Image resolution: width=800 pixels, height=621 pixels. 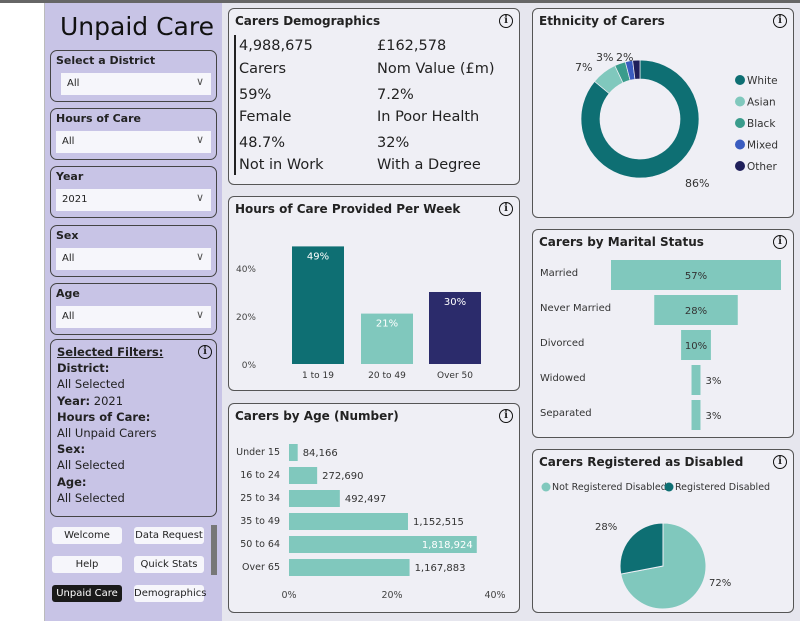 What do you see at coordinates (722, 487) in the screenshot?
I see `legend-label: Registered Disabled` at bounding box center [722, 487].